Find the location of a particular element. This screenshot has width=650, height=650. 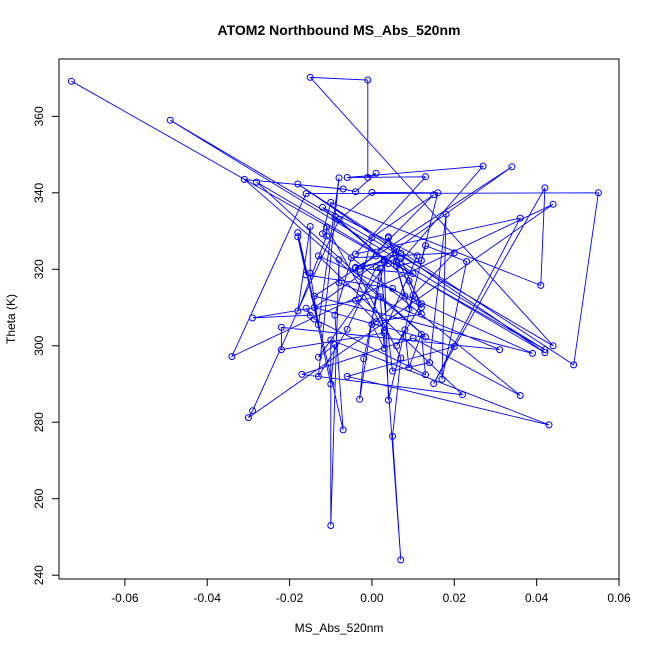

y-tick-label: 280 is located at coordinates (39, 422).